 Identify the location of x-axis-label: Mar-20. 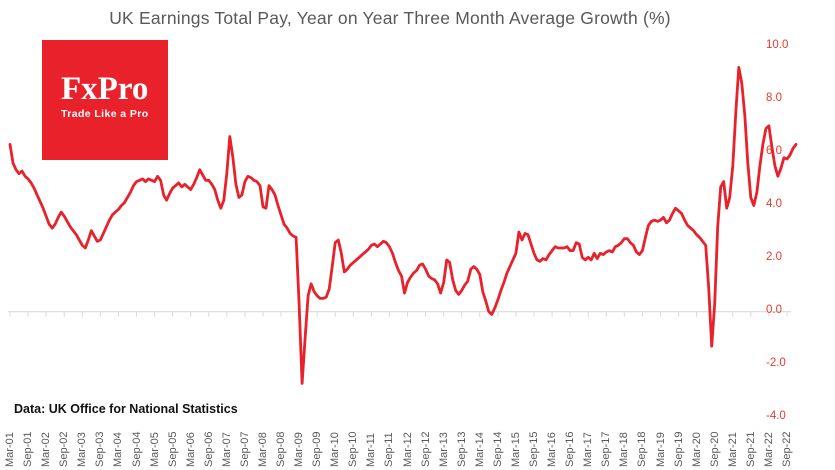
(696, 449).